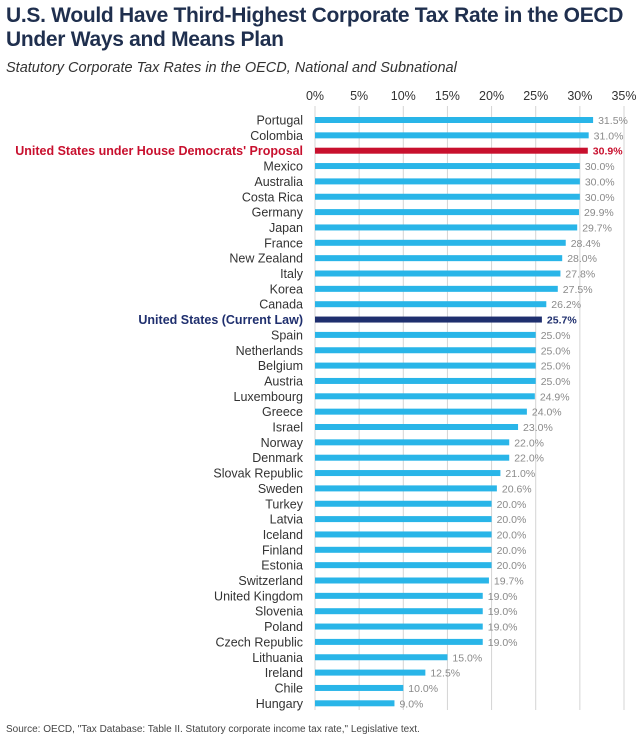 This screenshot has width=644, height=742. Describe the element at coordinates (282, 566) in the screenshot. I see `category-label: Estonia` at that location.